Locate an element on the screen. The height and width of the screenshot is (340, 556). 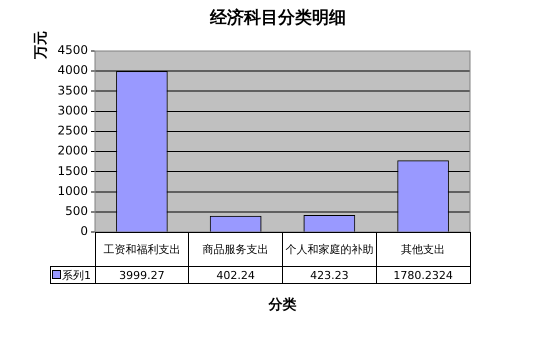
y-tick-label: 2500 is located at coordinates (72, 131).